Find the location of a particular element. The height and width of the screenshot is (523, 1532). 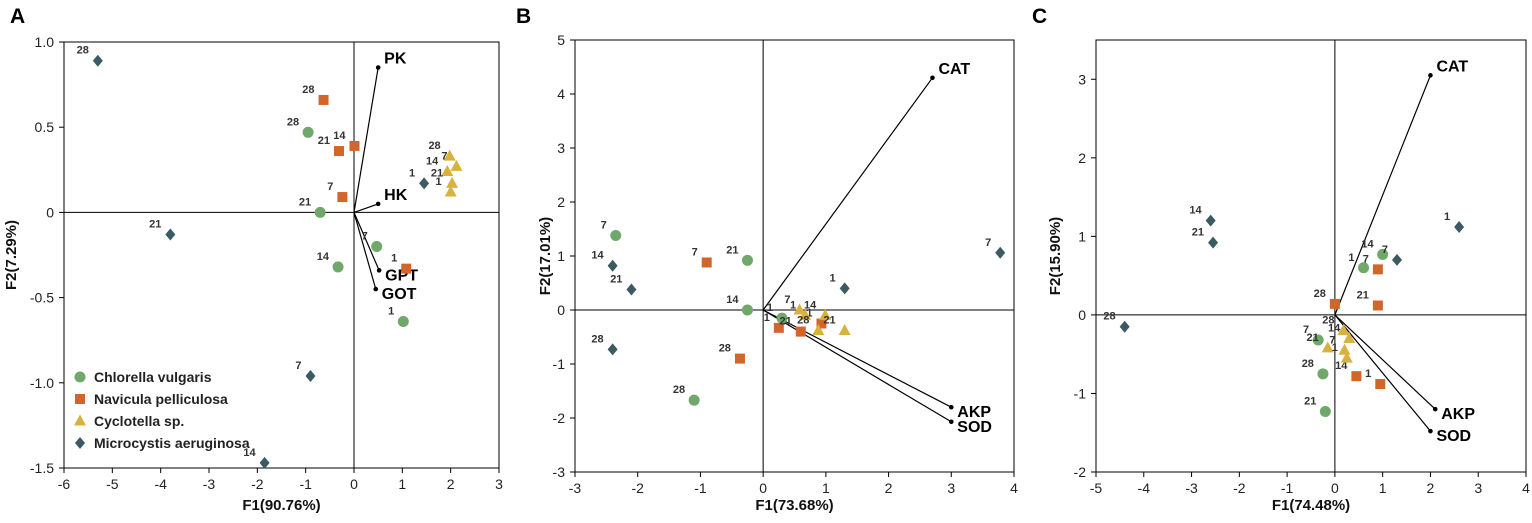

panel-letter-a: A is located at coordinates (17, 16).